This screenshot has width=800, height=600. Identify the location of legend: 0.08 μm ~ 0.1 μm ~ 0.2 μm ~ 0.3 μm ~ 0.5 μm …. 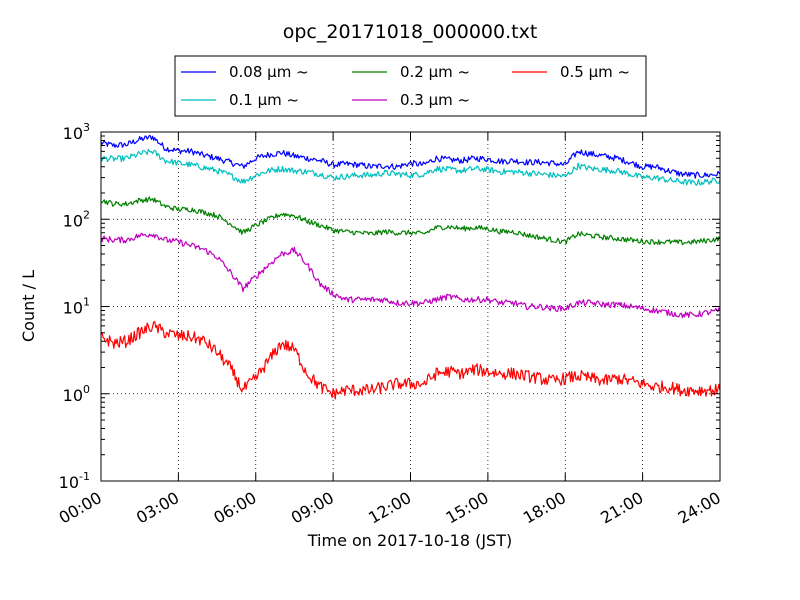
(410, 86).